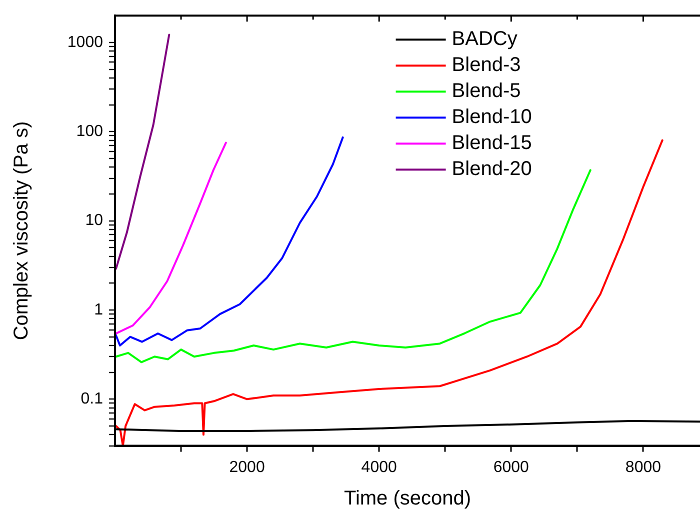 The height and width of the screenshot is (521, 700). I want to click on legend-label: Blend-3, so click(486, 65).